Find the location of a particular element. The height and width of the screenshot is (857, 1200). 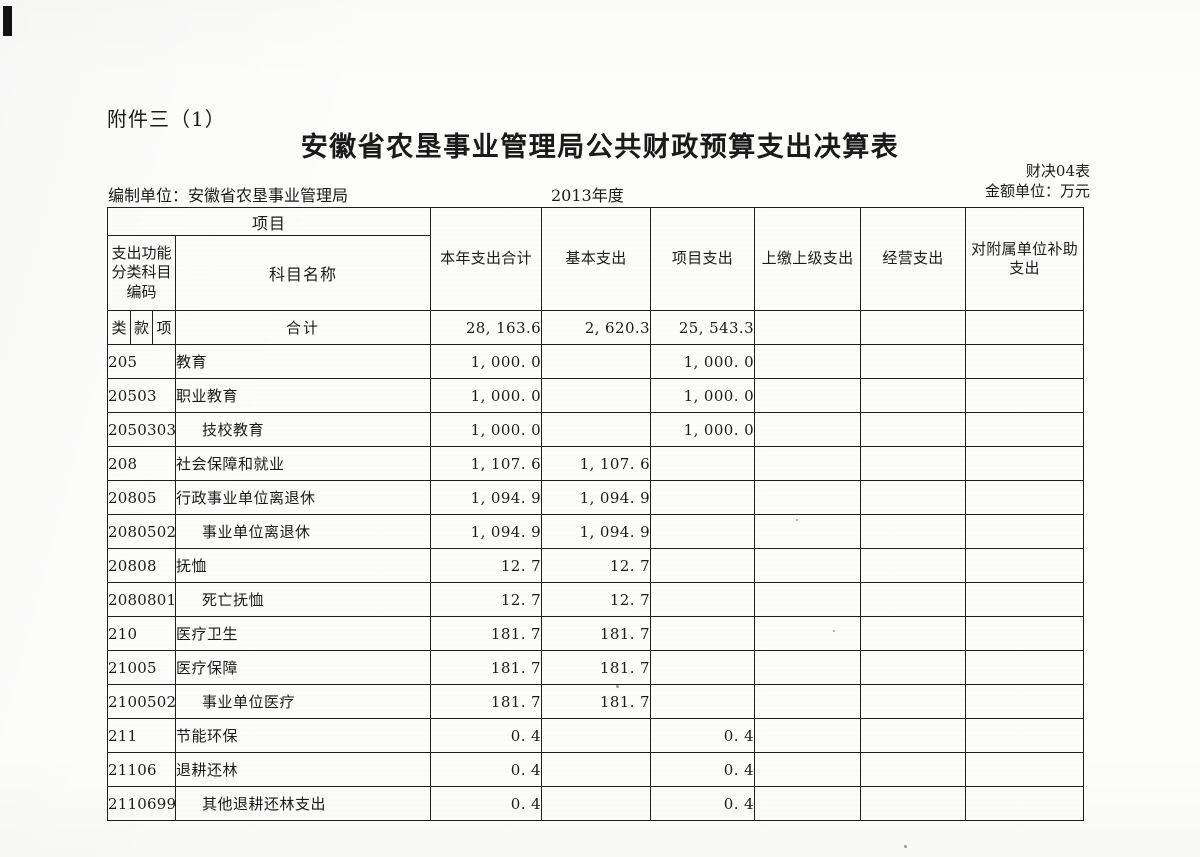

cell-function-code: 211 is located at coordinates (141, 735).